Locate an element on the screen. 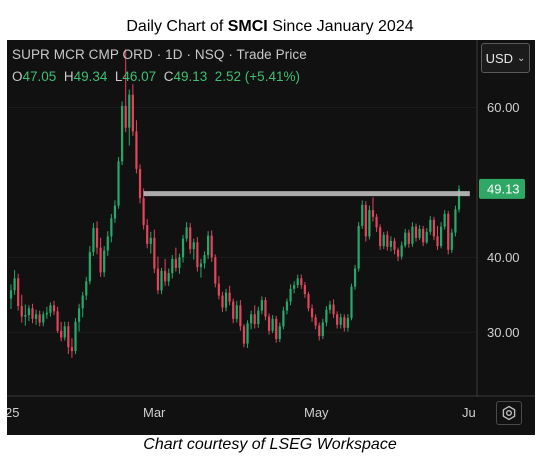  y-tick-label: 60.00 is located at coordinates (503, 107).